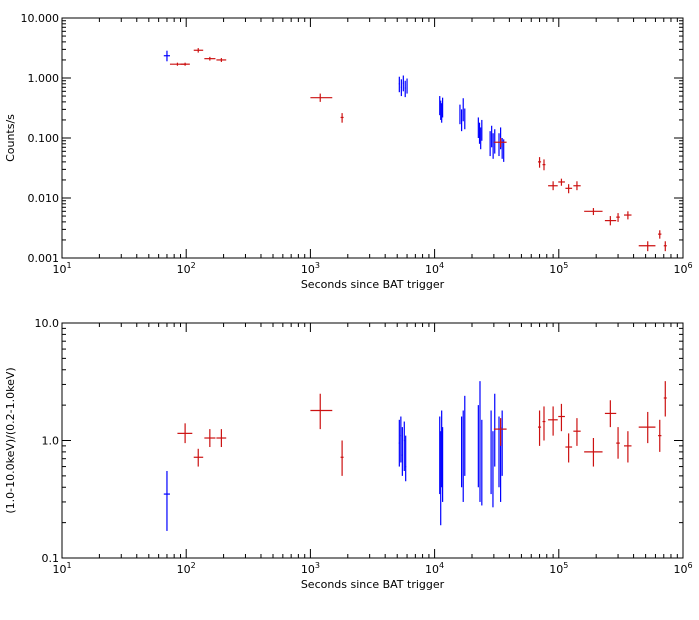  What do you see at coordinates (51, 558) in the screenshot?
I see `y-tick-label: 0.1` at bounding box center [51, 558].